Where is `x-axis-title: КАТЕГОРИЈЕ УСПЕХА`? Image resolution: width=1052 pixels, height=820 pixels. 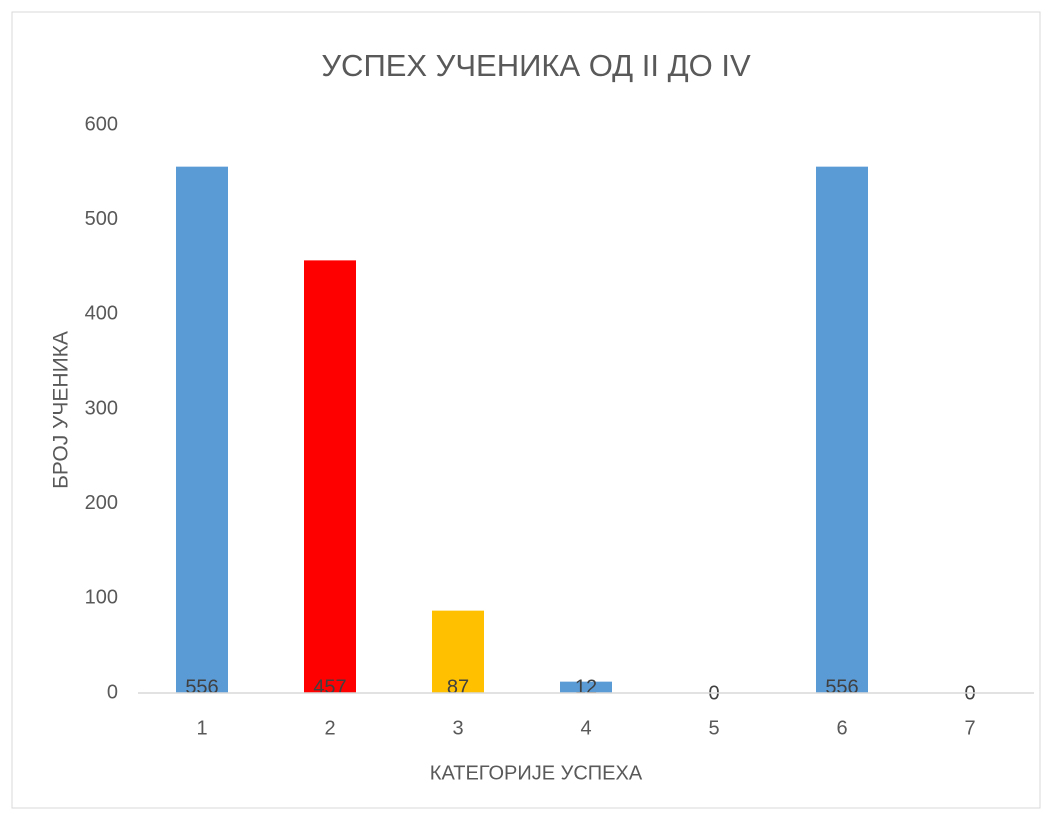 x-axis-title: КАТЕГОРИЈЕ УСПЕХА is located at coordinates (536, 773).